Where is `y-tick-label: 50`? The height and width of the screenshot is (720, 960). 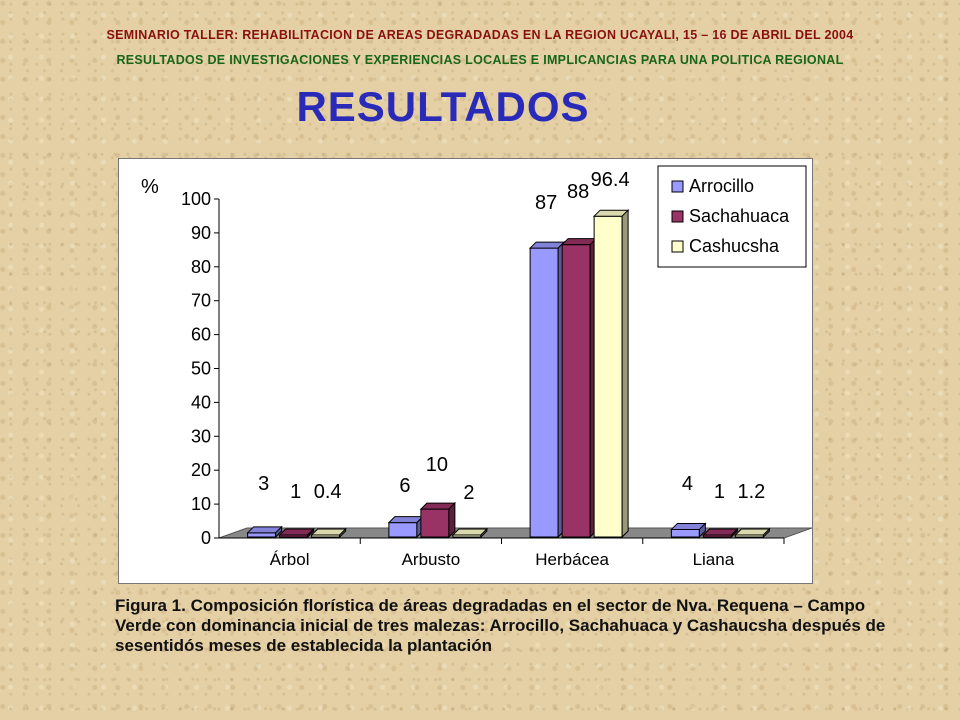 y-tick-label: 50 is located at coordinates (201, 369).